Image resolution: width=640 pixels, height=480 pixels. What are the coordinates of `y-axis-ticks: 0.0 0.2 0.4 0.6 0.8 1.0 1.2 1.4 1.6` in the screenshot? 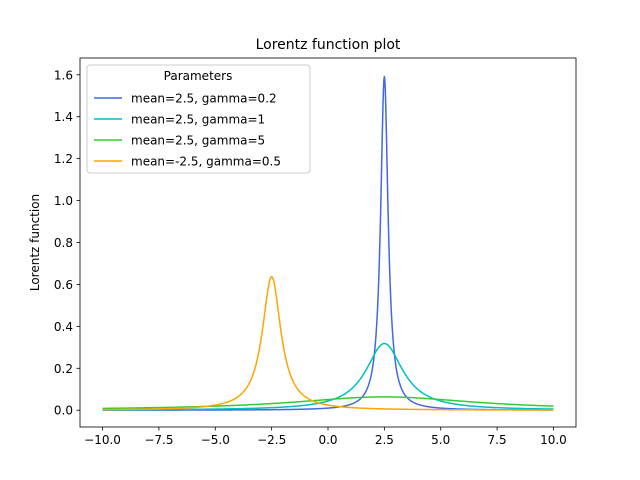 It's located at (67, 243).